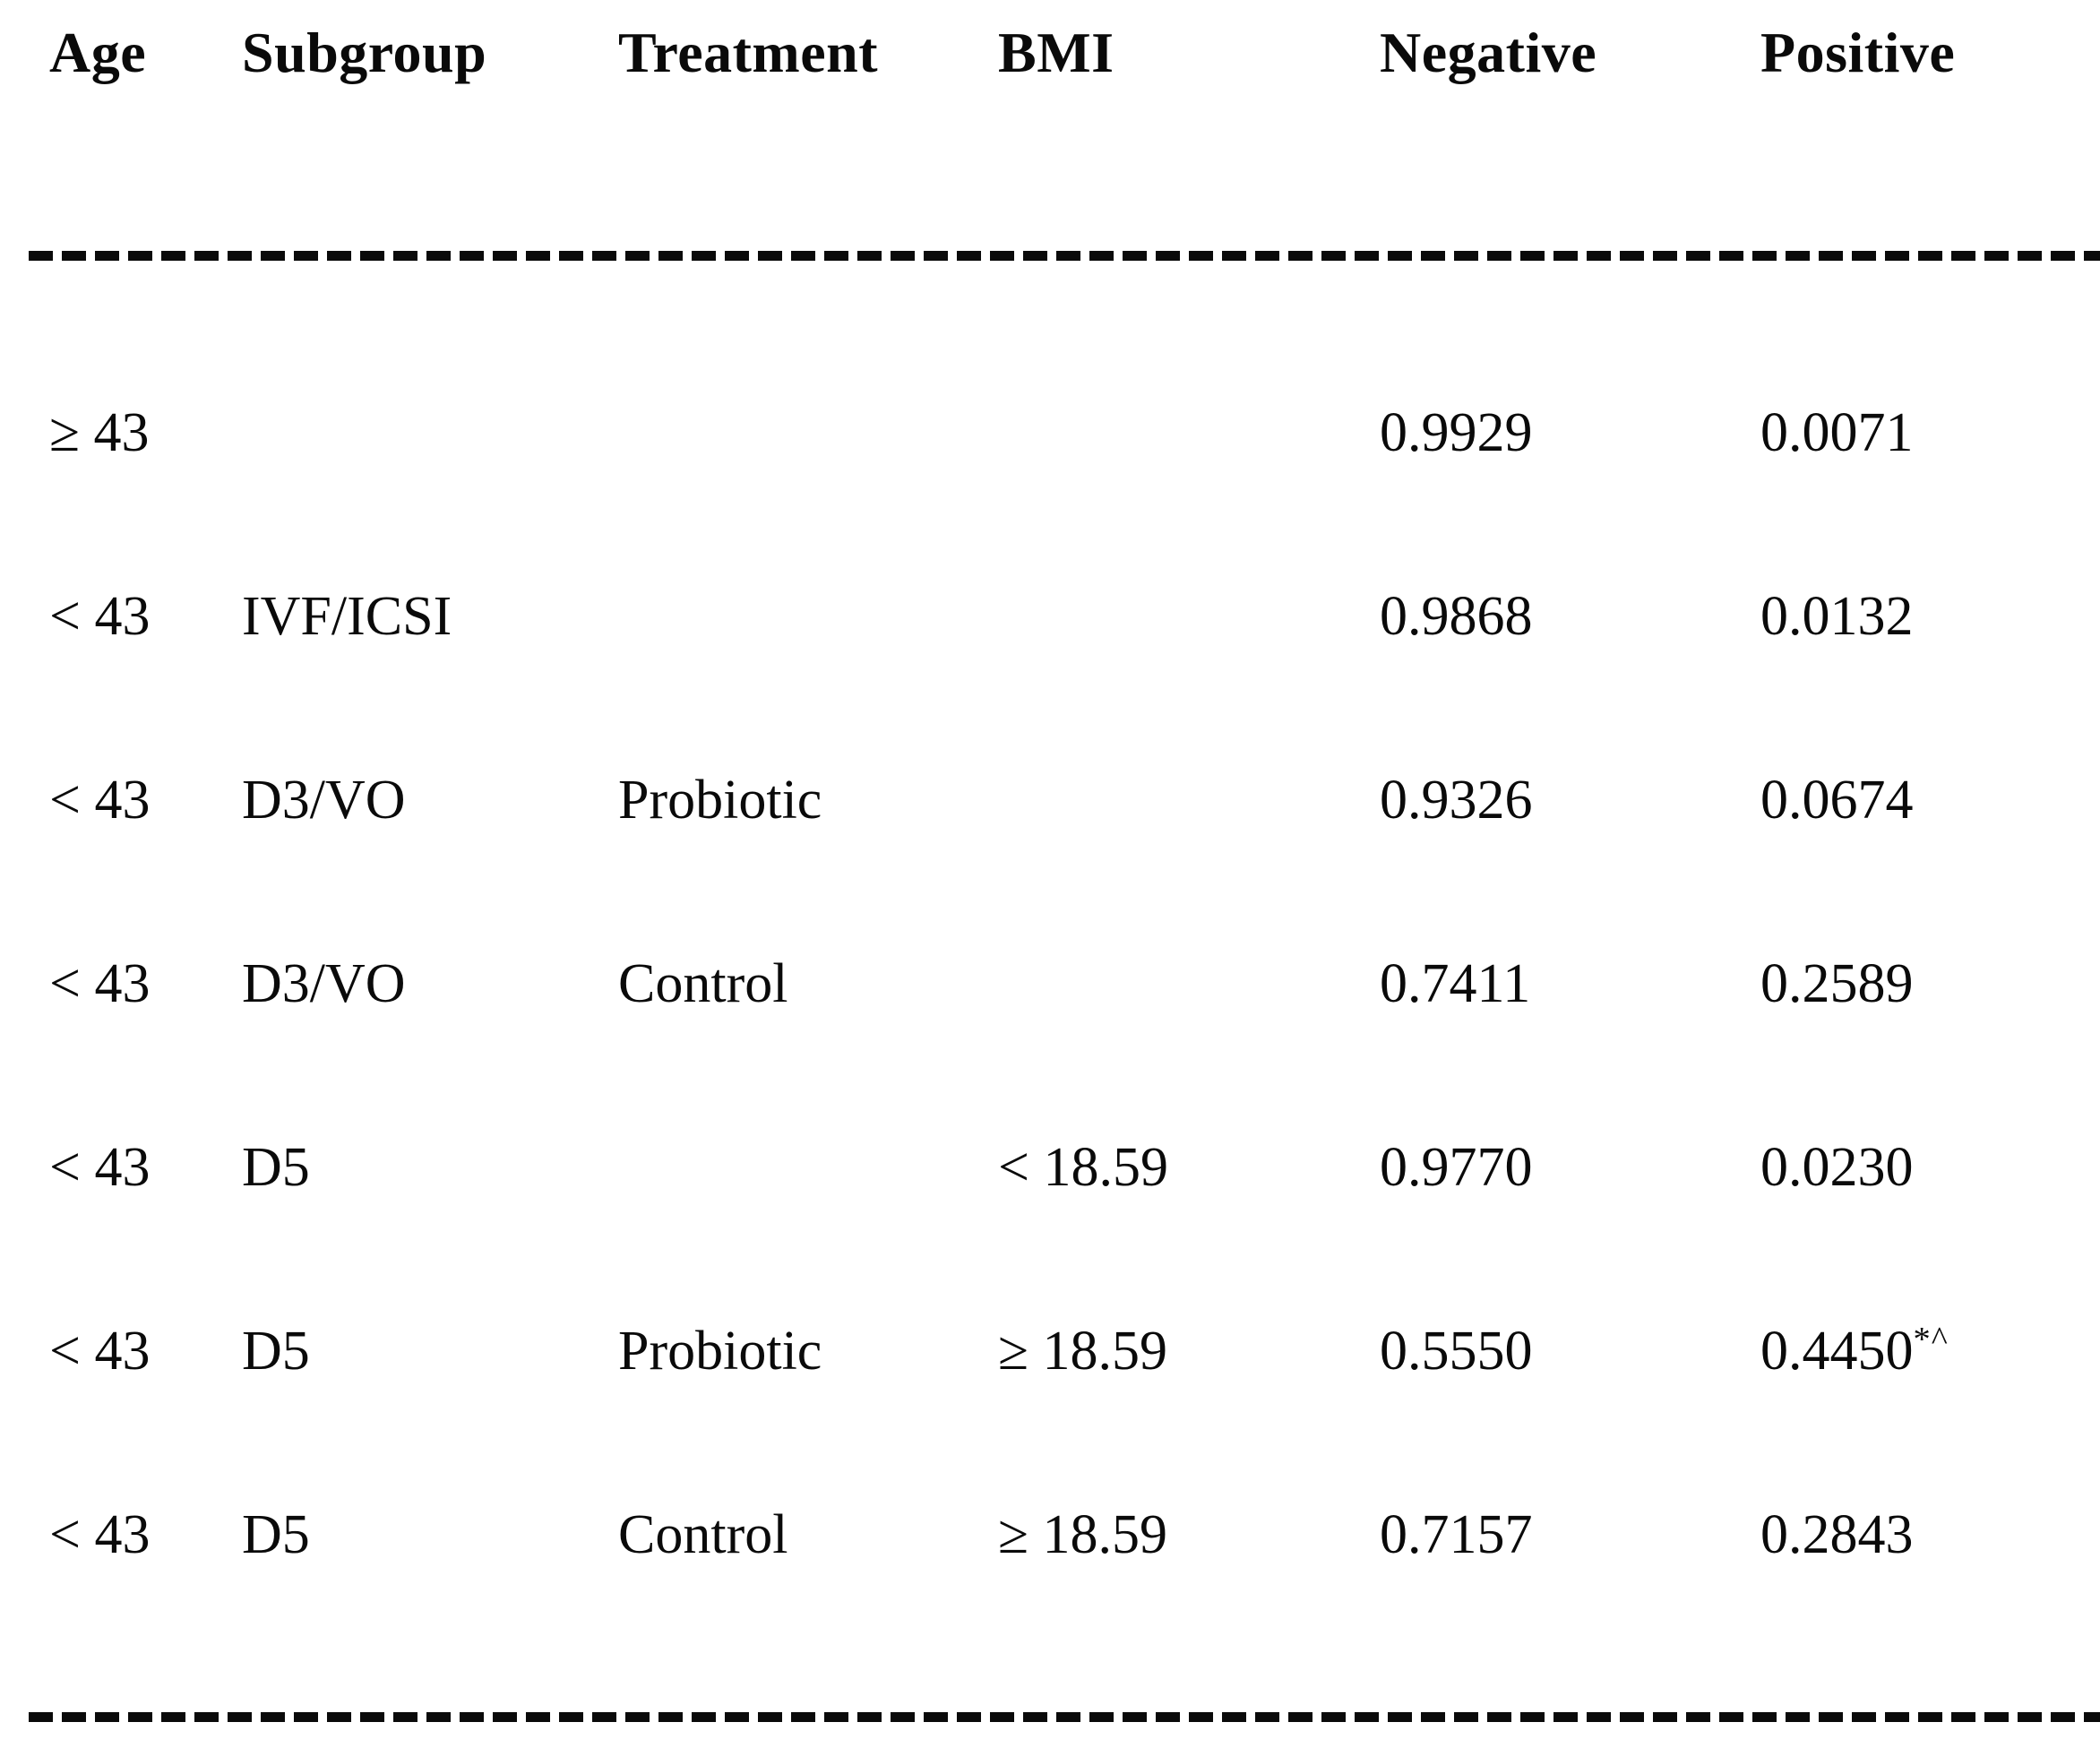 This screenshot has height=1748, width=2100. What do you see at coordinates (1837, 617) in the screenshot?
I see `positive-value: 0.0132` at bounding box center [1837, 617].